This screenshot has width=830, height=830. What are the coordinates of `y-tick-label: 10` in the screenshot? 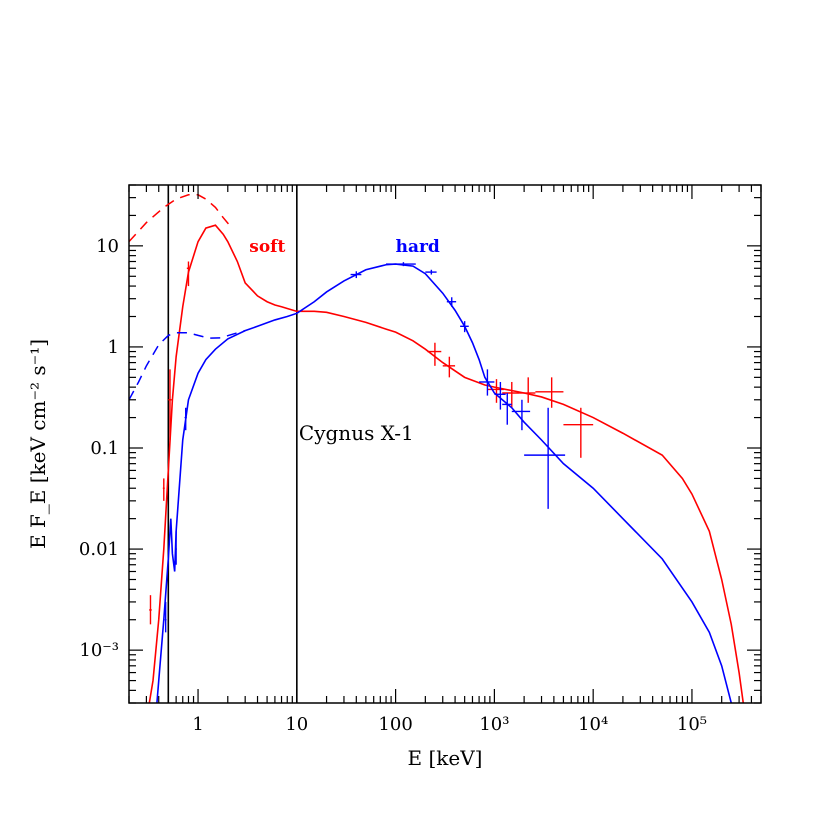 It's located at (107, 246).